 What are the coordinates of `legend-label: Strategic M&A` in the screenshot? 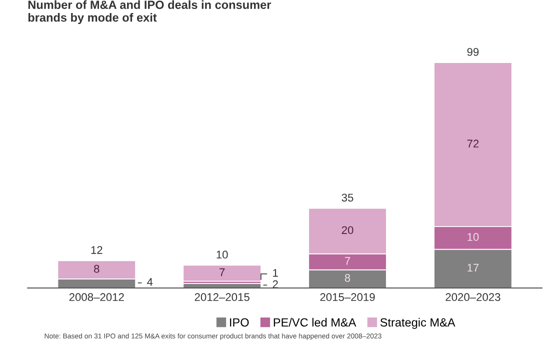 It's located at (418, 323).